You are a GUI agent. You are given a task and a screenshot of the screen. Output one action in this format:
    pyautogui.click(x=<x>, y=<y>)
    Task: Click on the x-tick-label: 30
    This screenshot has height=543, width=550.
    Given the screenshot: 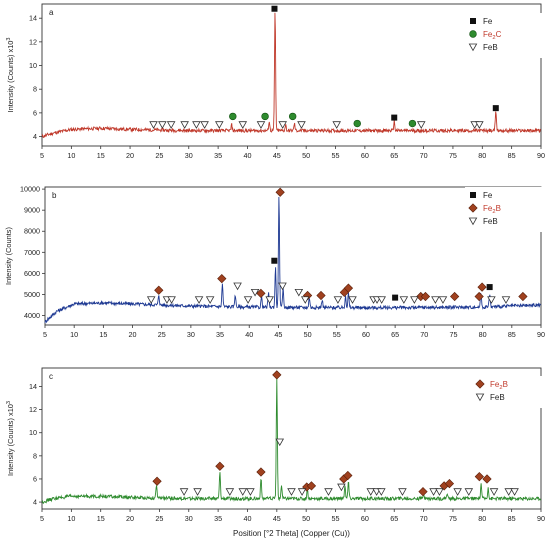 What is the action you would take?
    pyautogui.click(x=191, y=334)
    